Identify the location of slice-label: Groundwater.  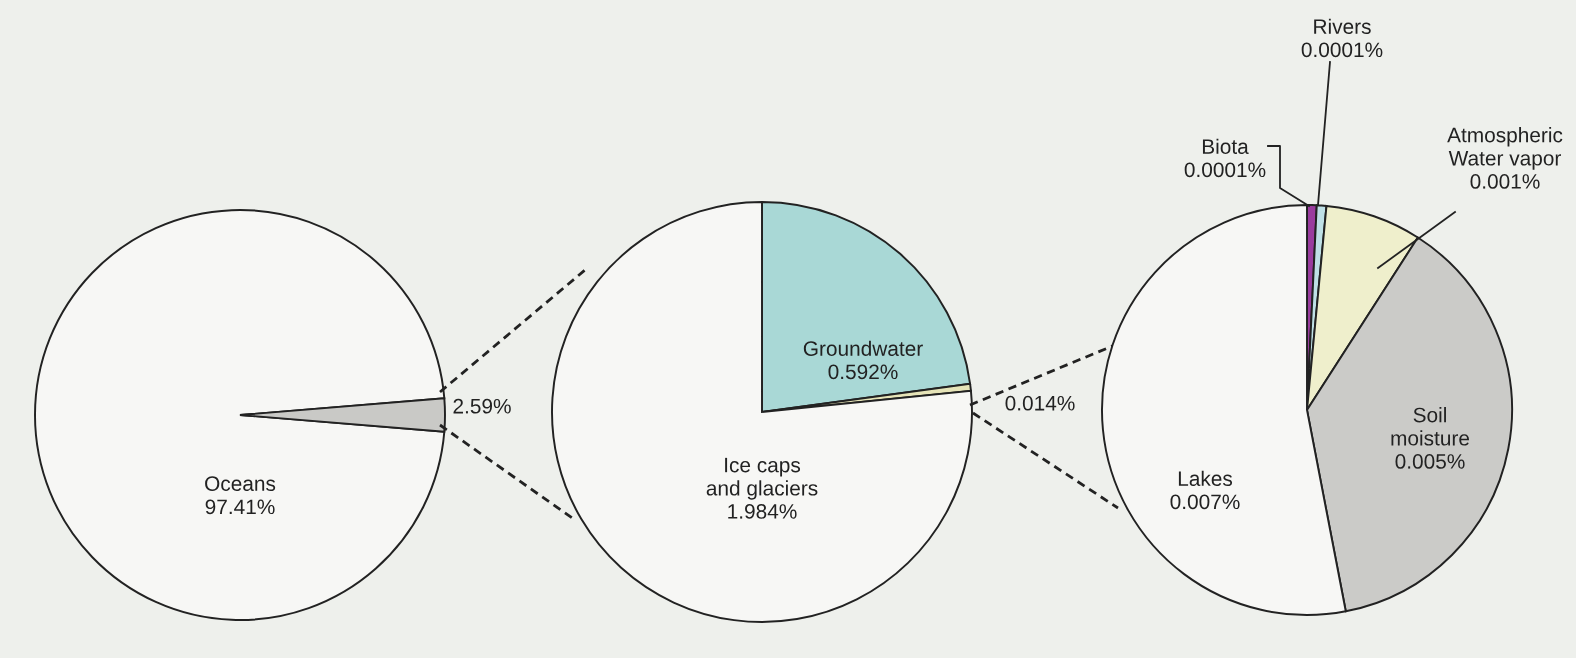
(863, 348).